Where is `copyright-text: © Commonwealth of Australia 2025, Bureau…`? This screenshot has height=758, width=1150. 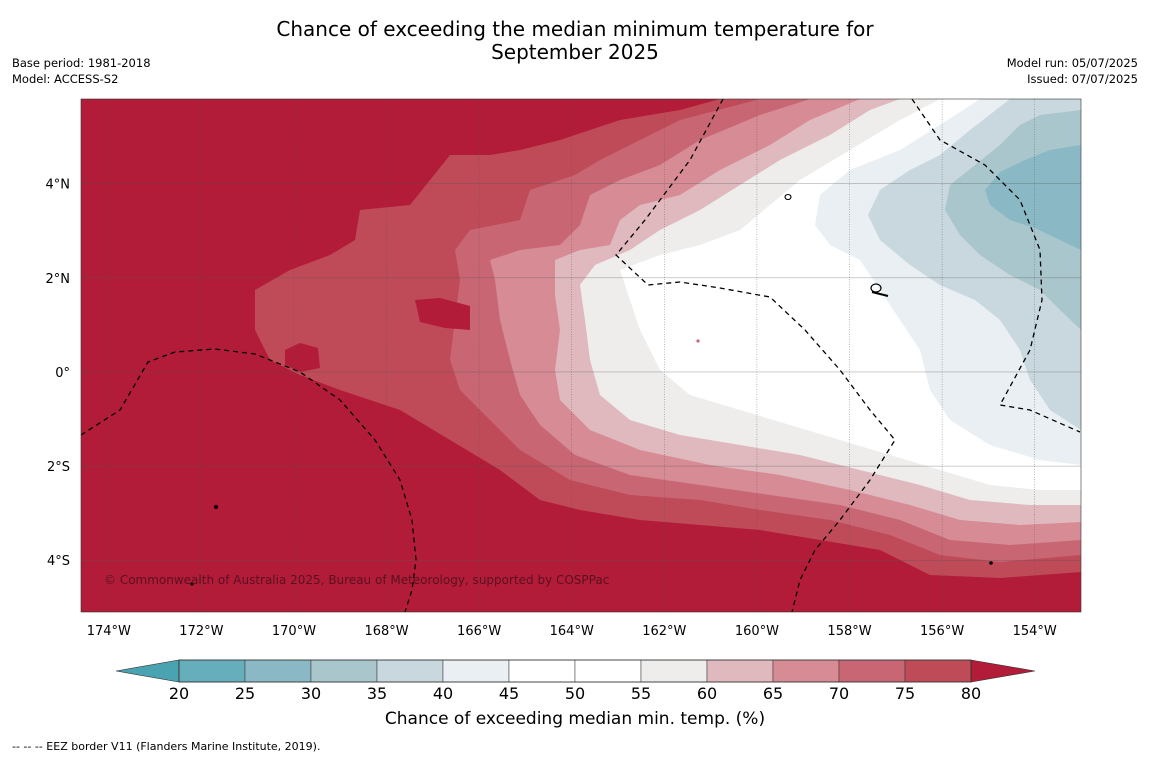 copyright-text: © Commonwealth of Australia 2025, Bureau… is located at coordinates (356, 580).